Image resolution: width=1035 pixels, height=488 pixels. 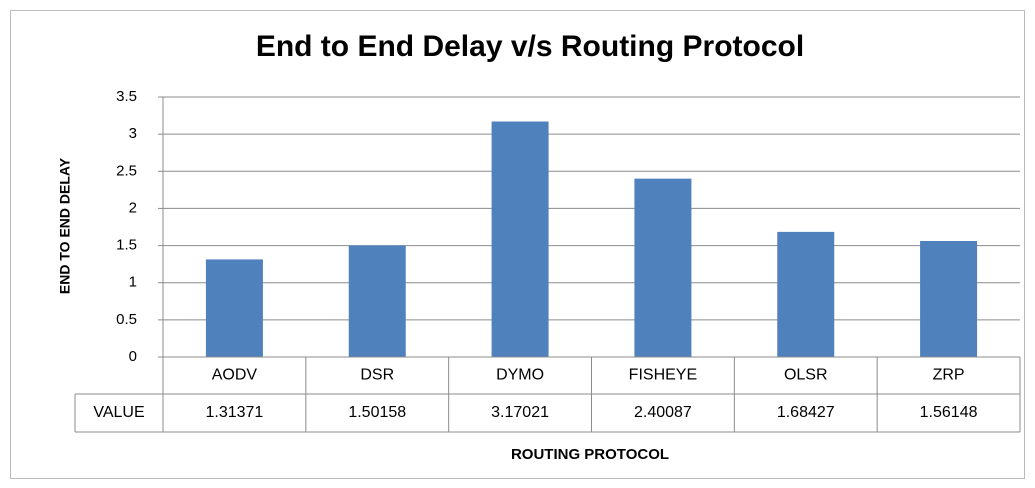 I want to click on y-tick-label: 3.5, so click(x=126, y=96).